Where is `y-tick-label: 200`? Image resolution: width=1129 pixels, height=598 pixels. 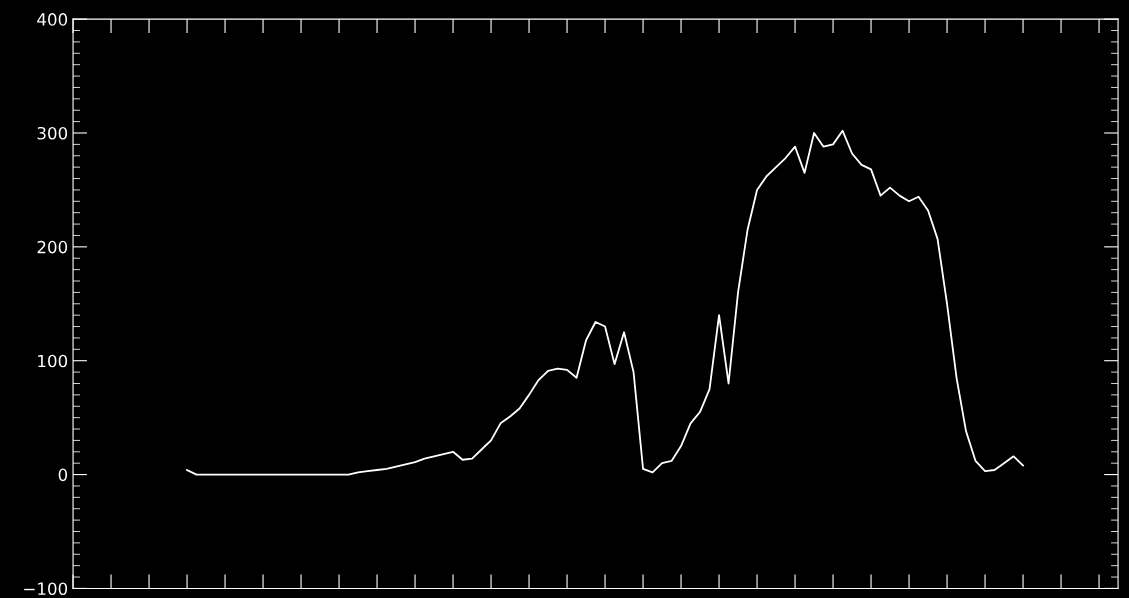 y-tick-label: 200 is located at coordinates (52, 247).